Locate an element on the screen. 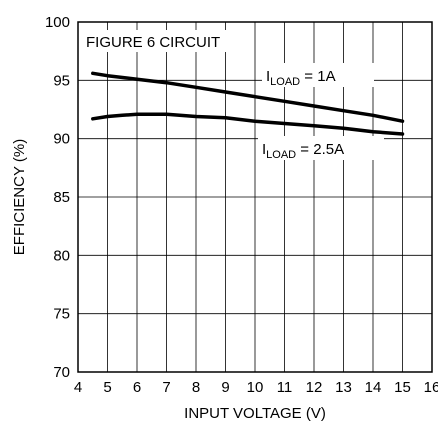 This screenshot has height=426, width=438. y-tick-label: 75 is located at coordinates (61, 314).